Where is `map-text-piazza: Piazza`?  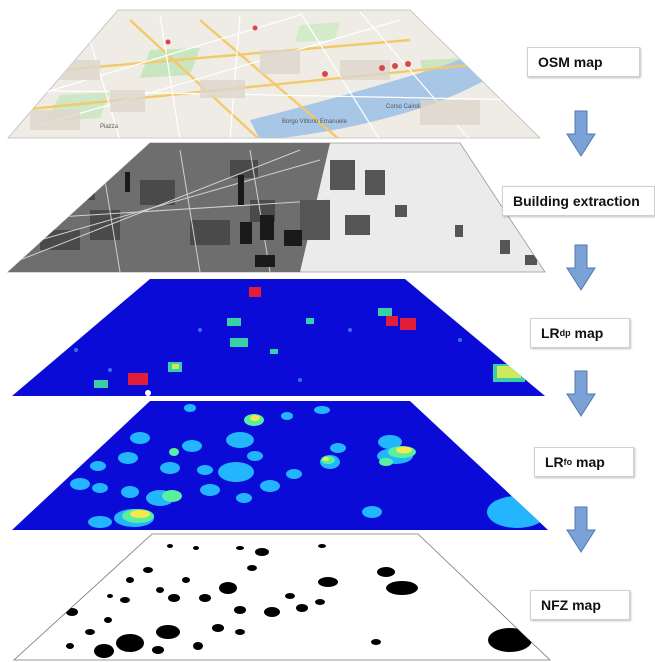 map-text-piazza: Piazza is located at coordinates (109, 127).